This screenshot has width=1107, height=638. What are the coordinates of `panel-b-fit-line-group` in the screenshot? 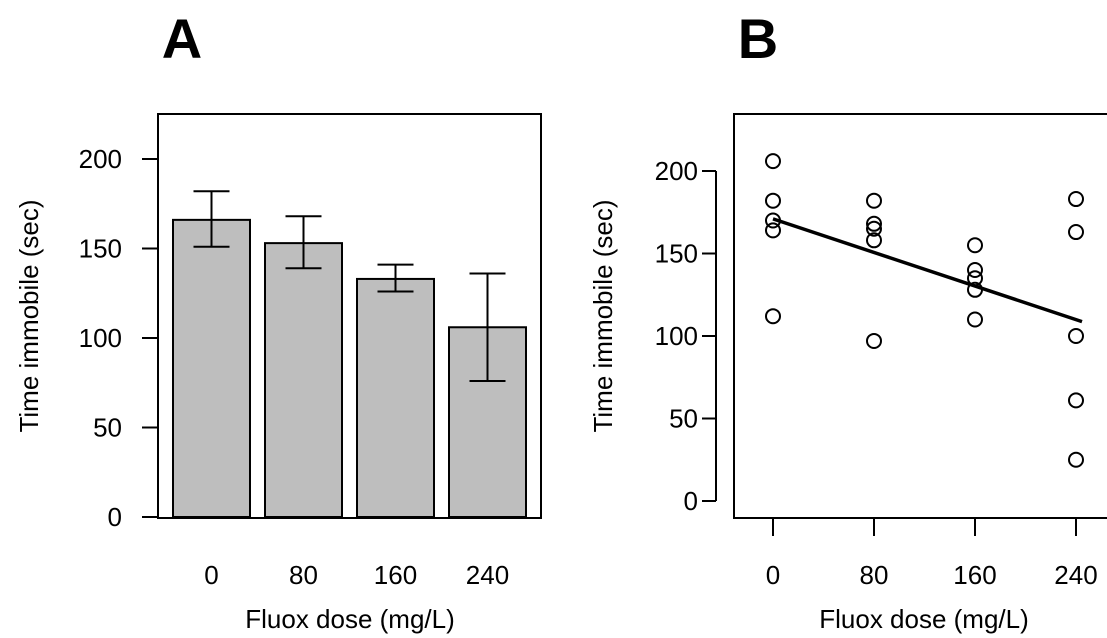 It's located at (927, 270).